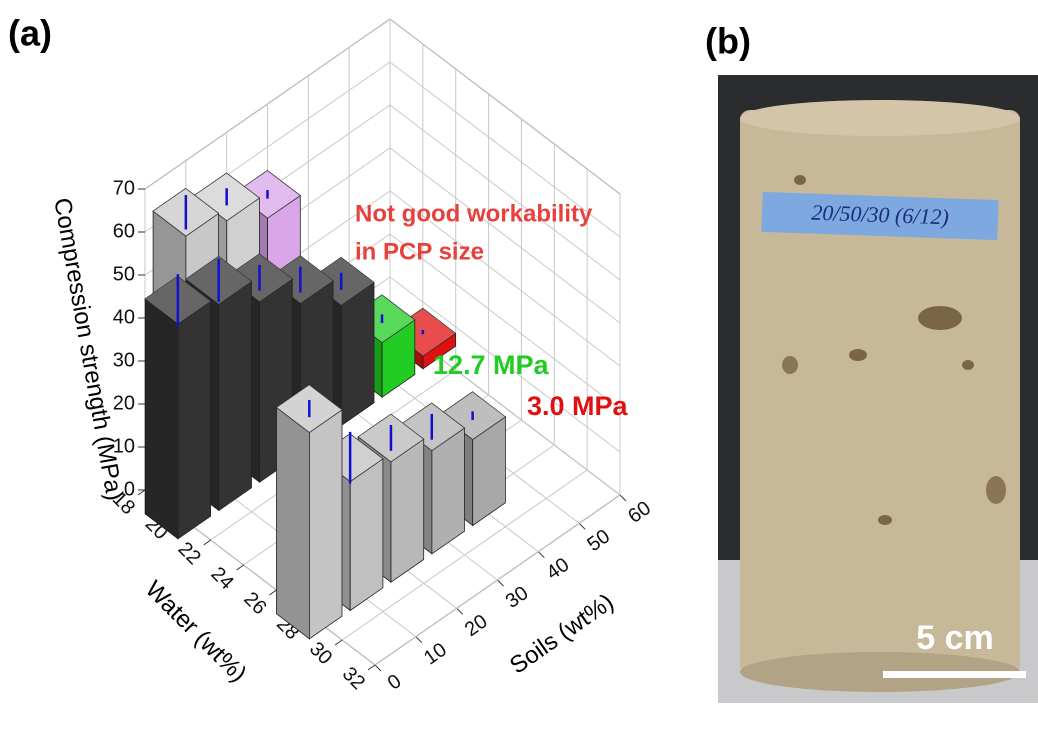 The image size is (1038, 729). Describe the element at coordinates (517, 597) in the screenshot. I see `x-tick-label: 30` at that location.